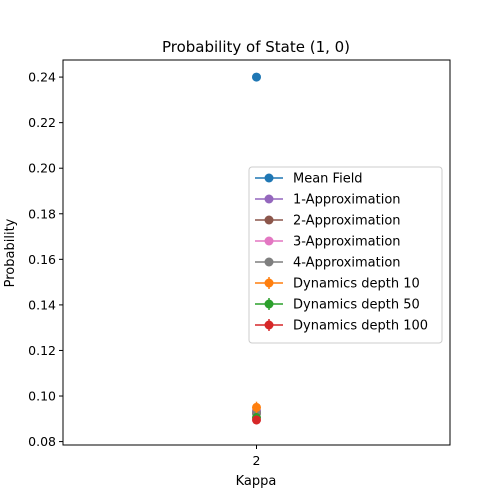 The width and height of the screenshot is (500, 500). Describe the element at coordinates (42, 213) in the screenshot. I see `y-tick-label: 0.18` at that location.